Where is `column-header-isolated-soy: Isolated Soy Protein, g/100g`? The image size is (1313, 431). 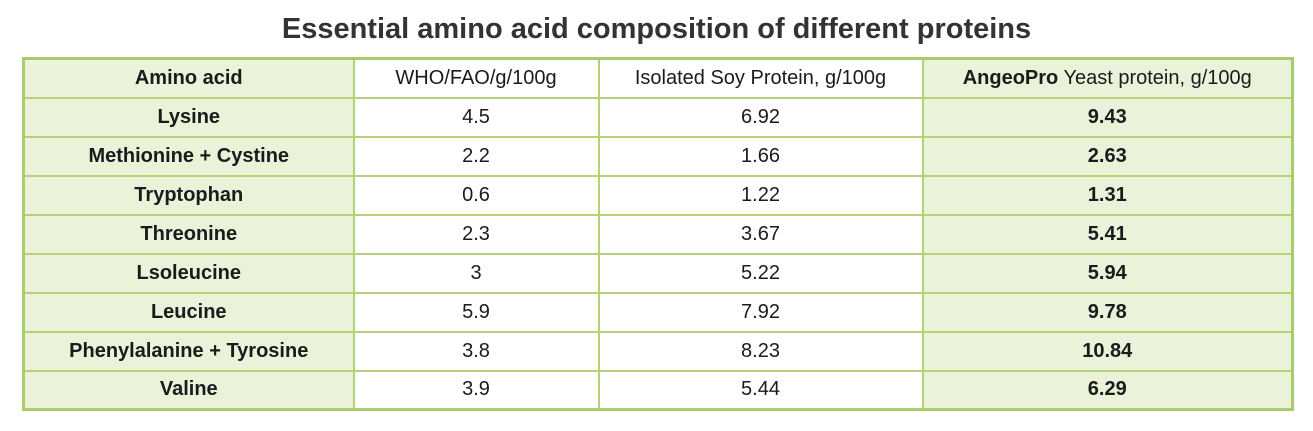
column-header-isolated-soy: Isolated Soy Protein, g/100g is located at coordinates (760, 78).